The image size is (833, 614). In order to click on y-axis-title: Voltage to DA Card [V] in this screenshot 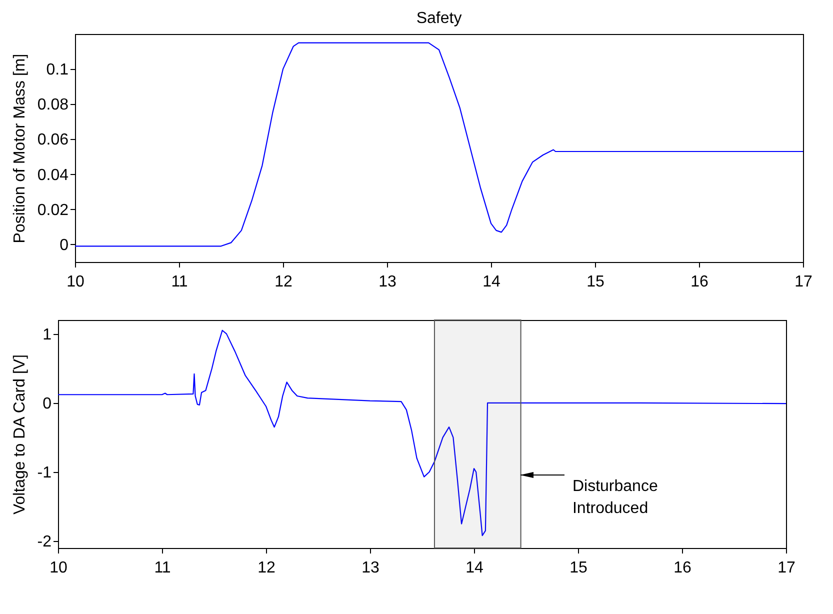, I will do `click(19, 434)`.